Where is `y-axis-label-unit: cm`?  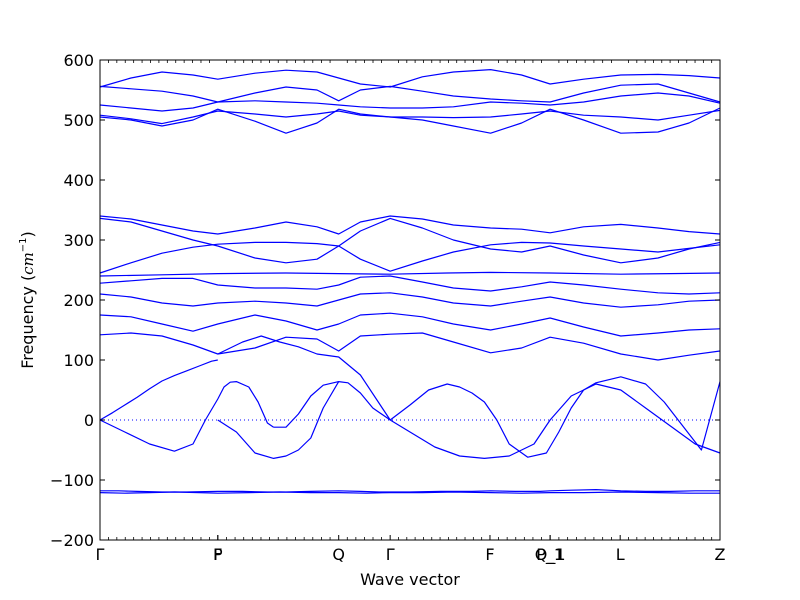
y-axis-label-unit: cm is located at coordinates (28, 263).